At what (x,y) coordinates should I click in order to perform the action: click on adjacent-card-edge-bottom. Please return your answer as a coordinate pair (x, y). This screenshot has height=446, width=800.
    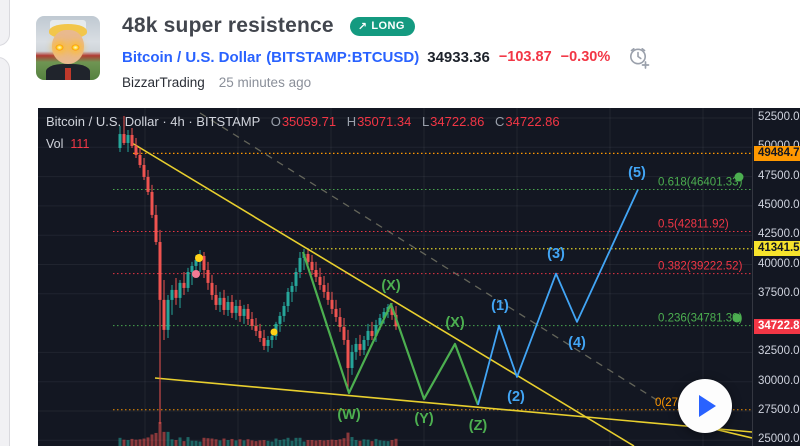
    Looking at the image, I should click on (5, 251).